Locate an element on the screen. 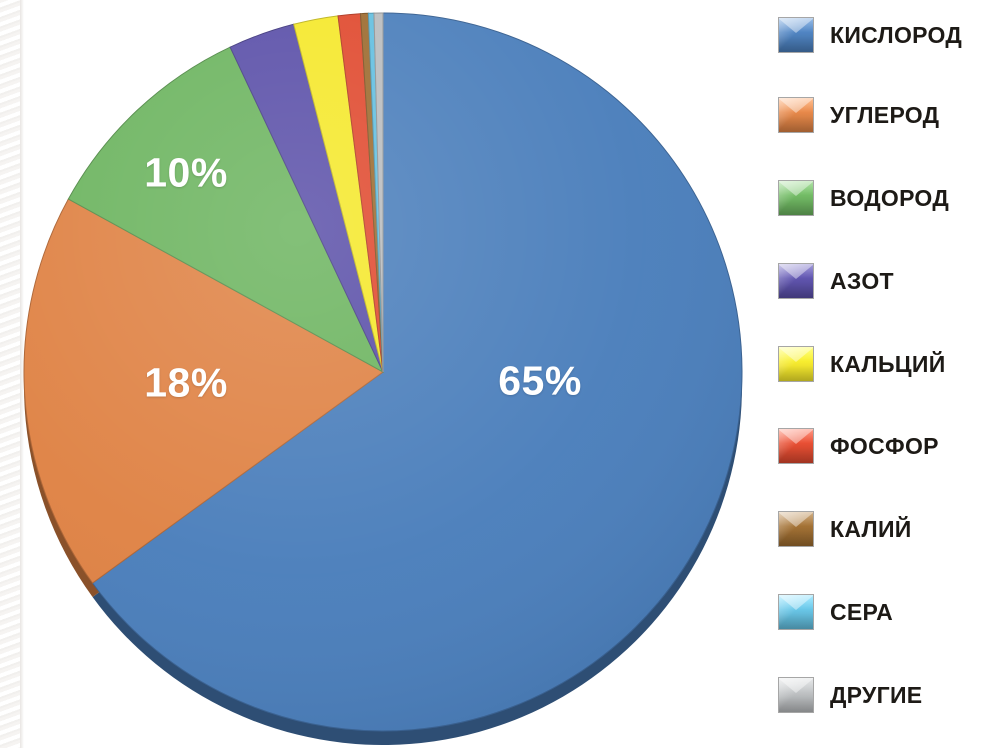  legend-swatch-potassium is located at coordinates (796, 529).